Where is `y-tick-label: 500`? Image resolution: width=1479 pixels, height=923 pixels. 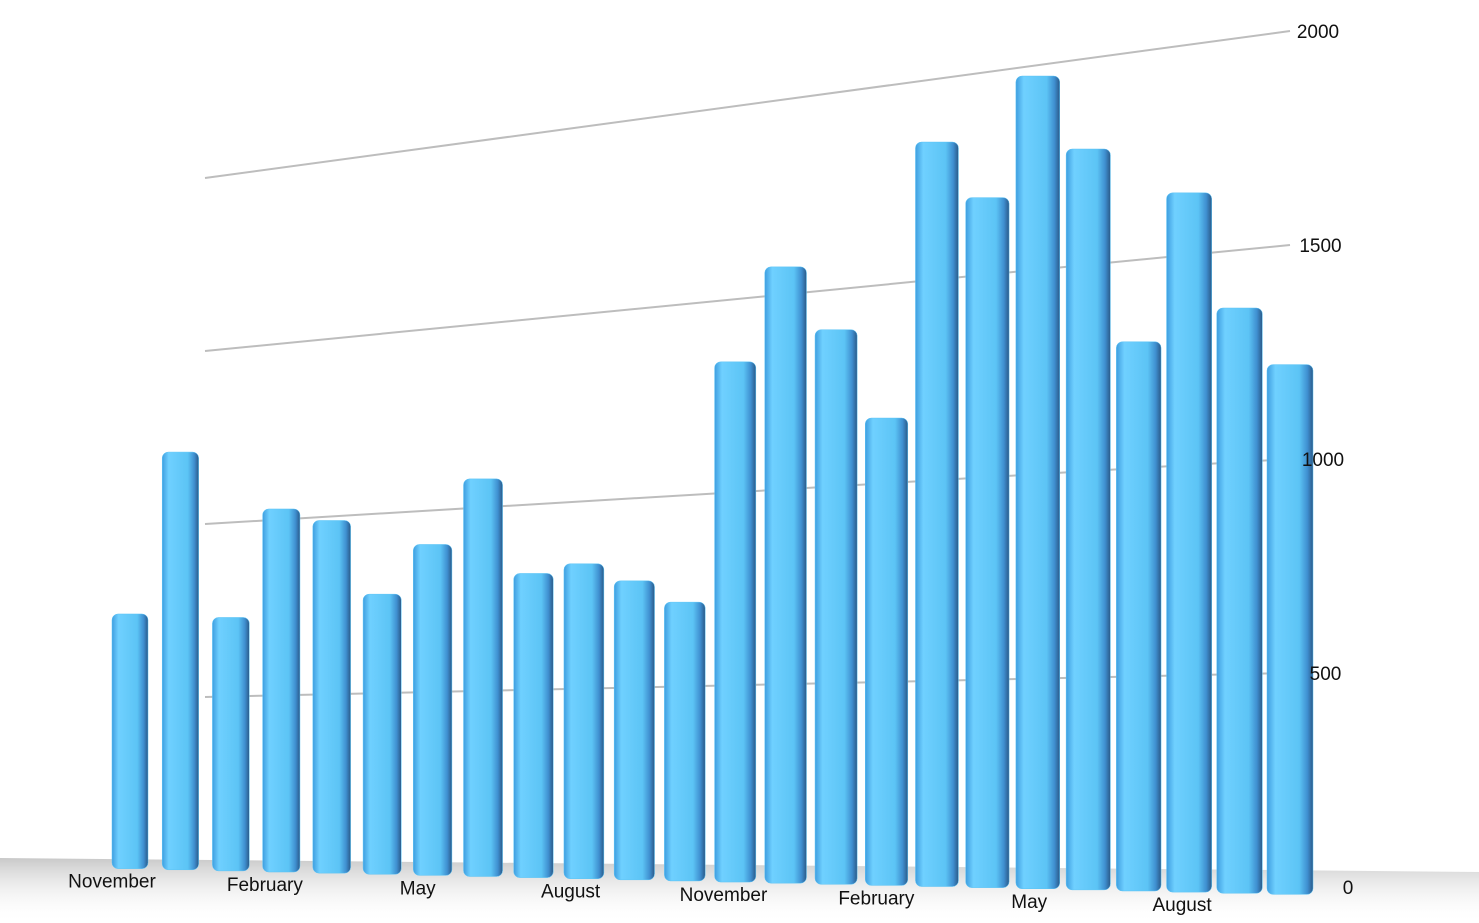 y-tick-label: 500 is located at coordinates (1326, 674).